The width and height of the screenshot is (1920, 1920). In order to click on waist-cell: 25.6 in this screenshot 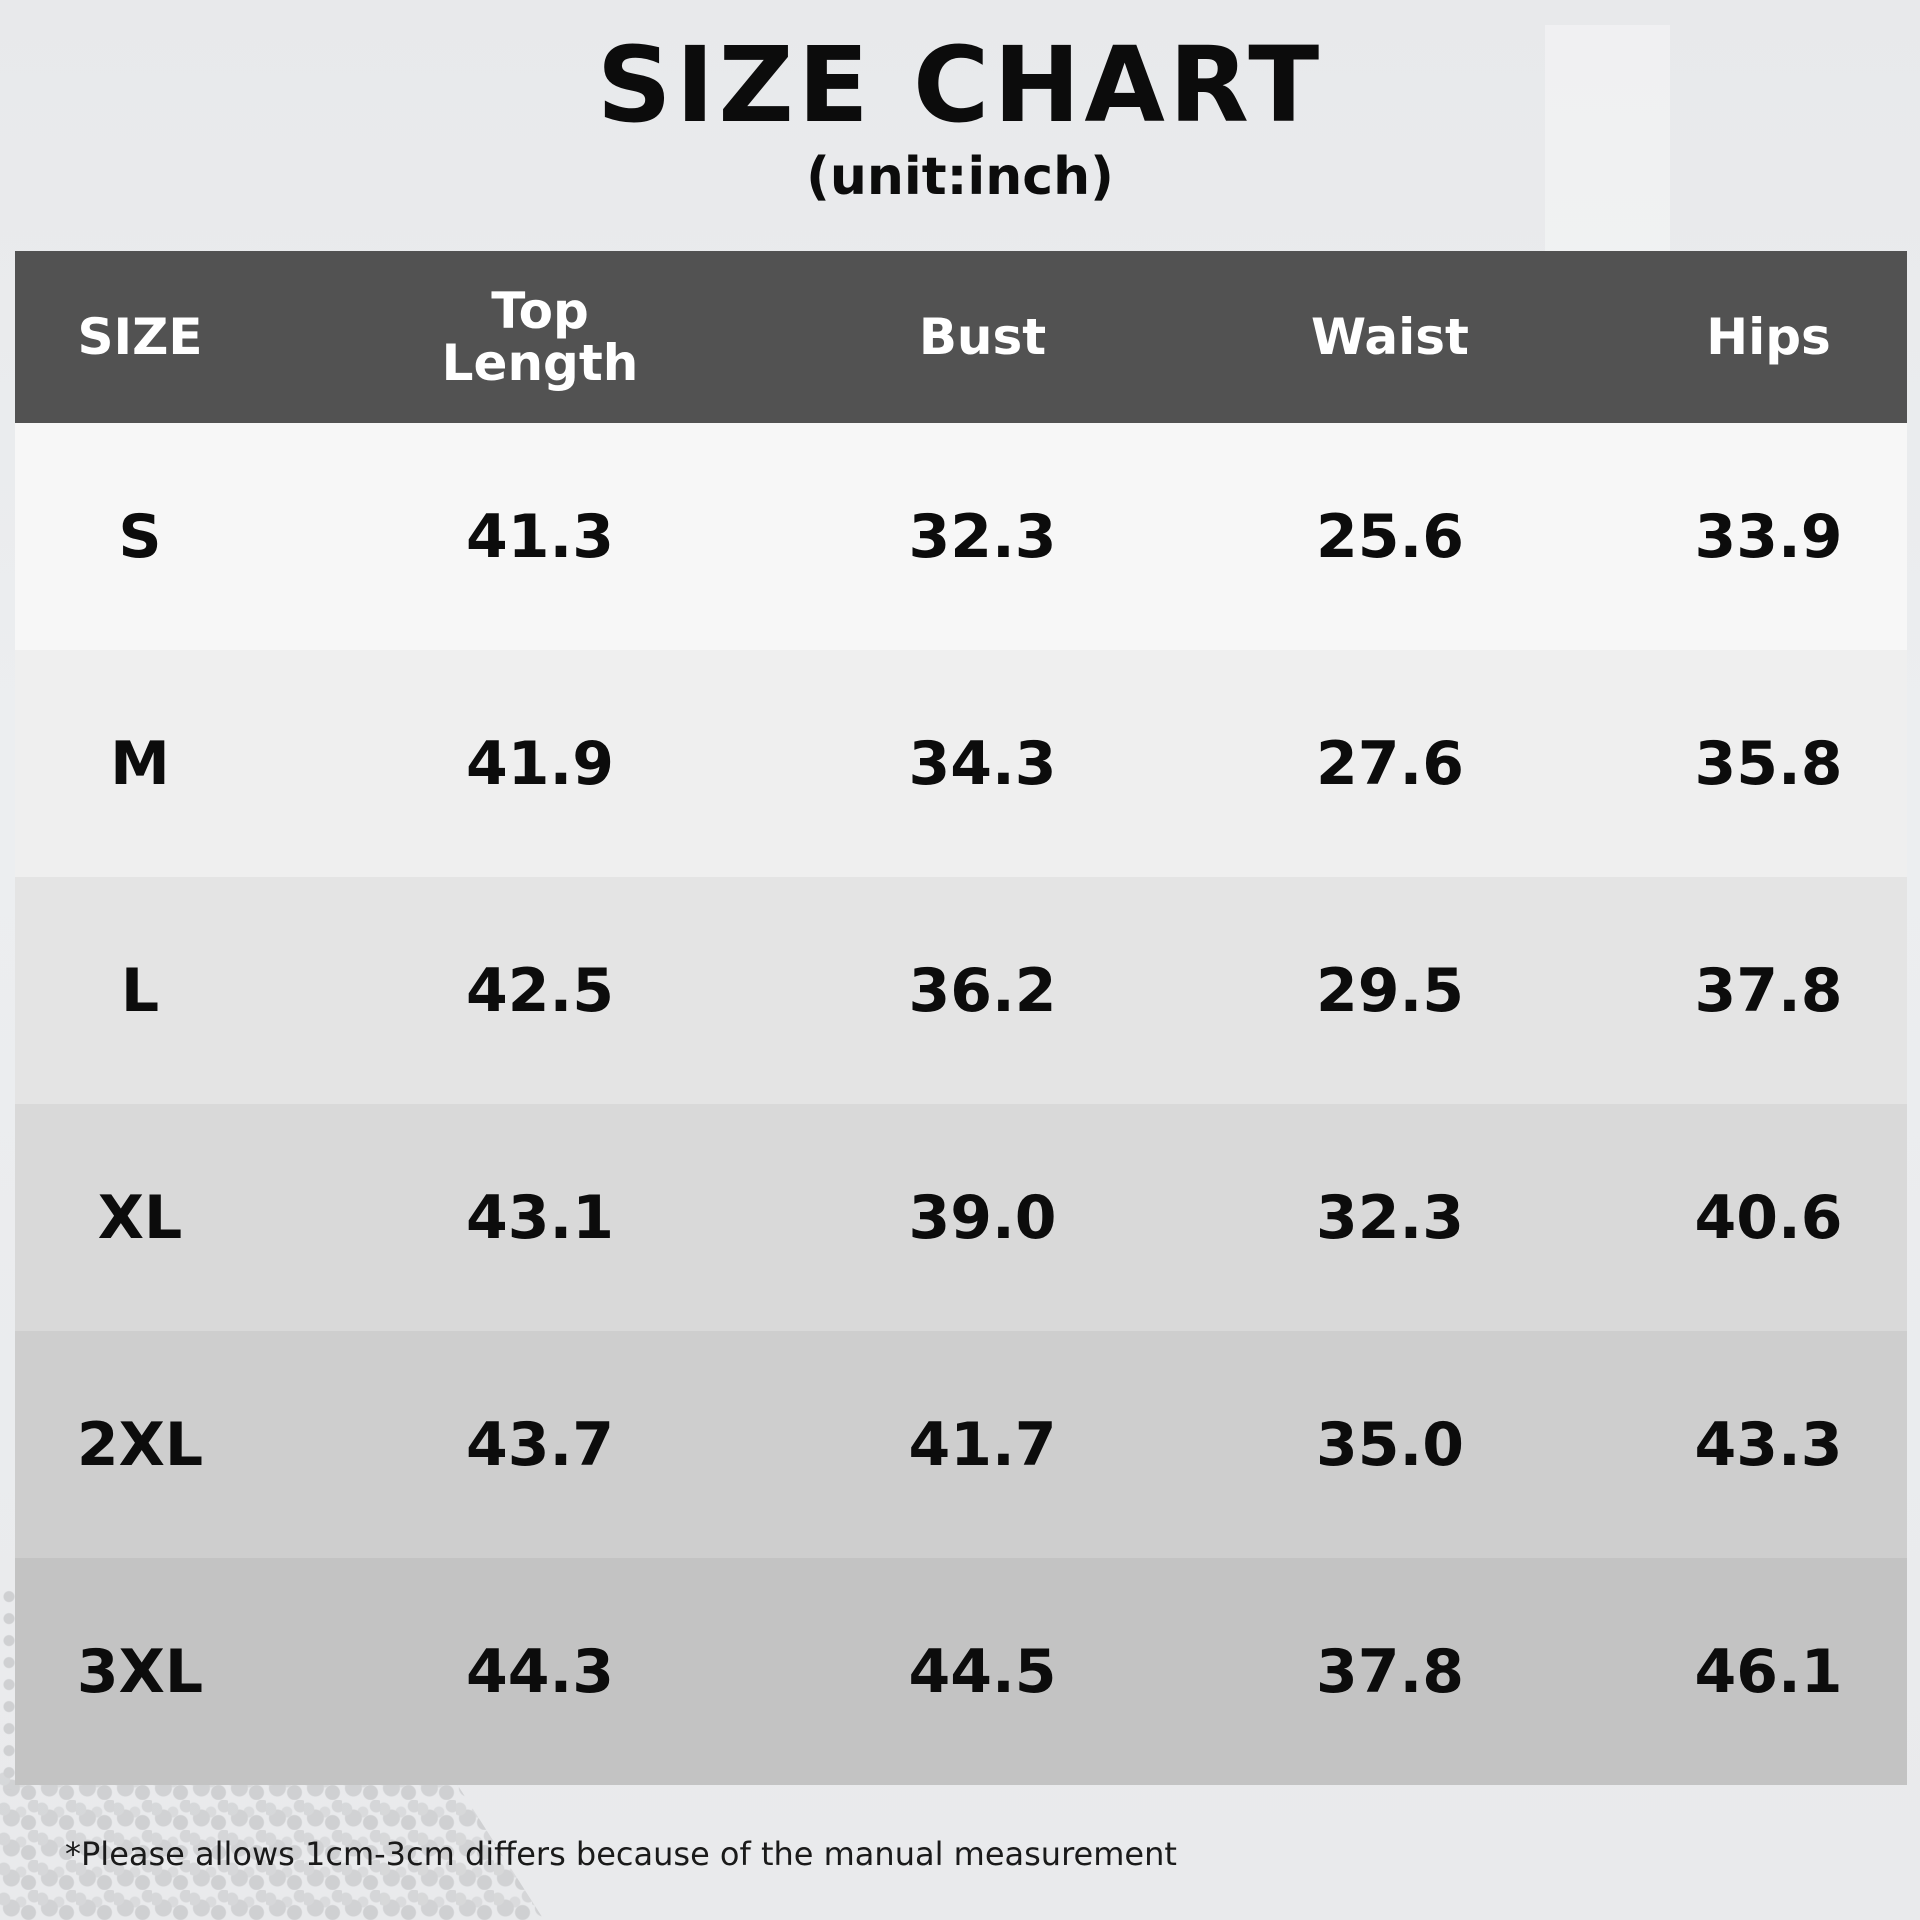, I will do `click(1390, 536)`.